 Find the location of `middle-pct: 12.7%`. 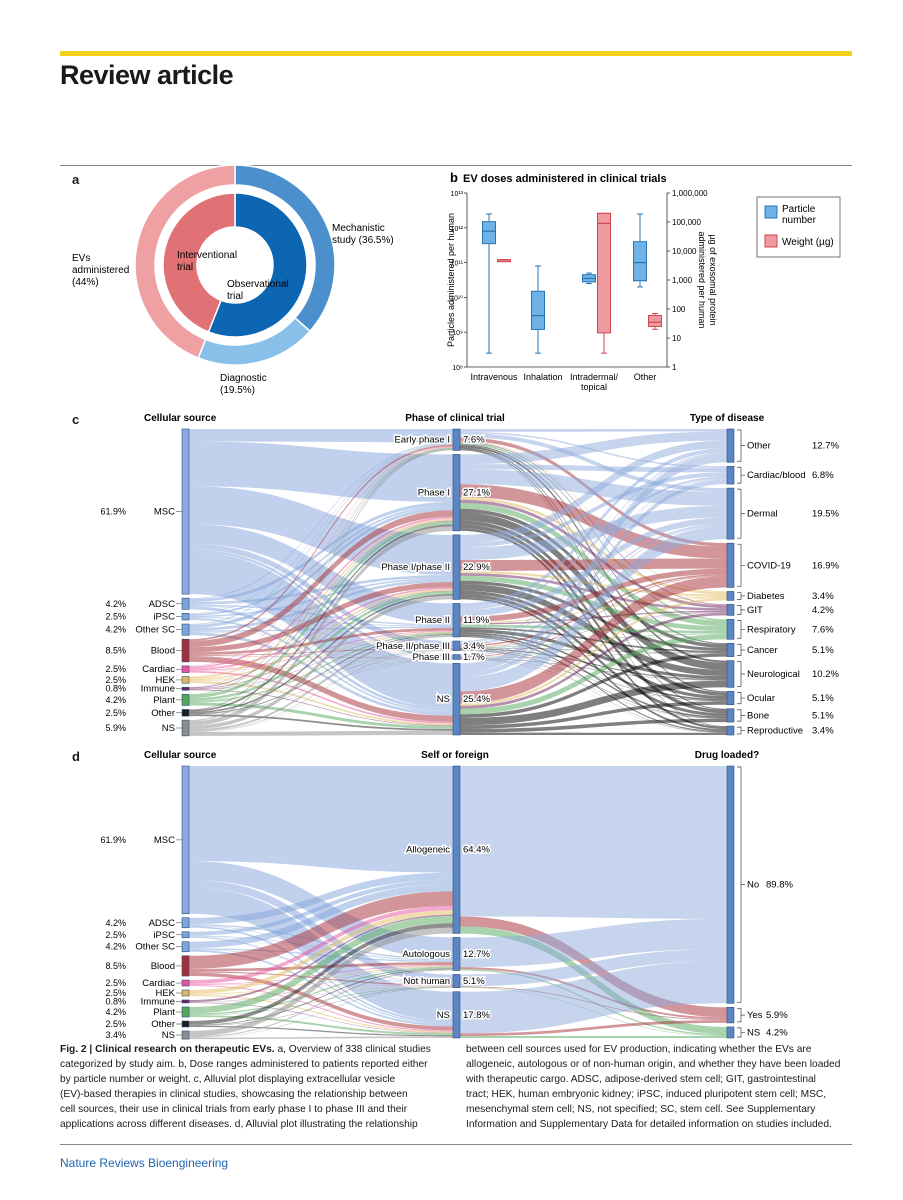

middle-pct: 12.7% is located at coordinates (476, 954).